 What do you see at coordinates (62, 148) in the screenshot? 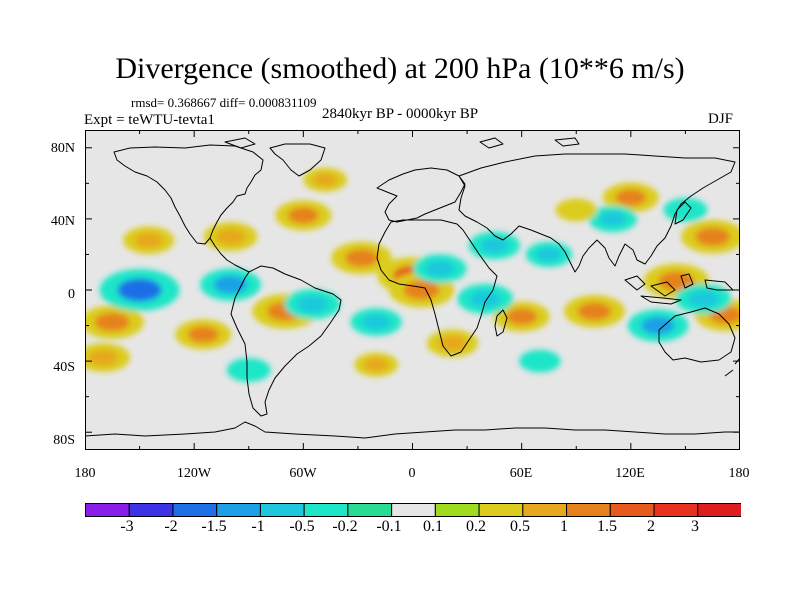
I see `lat-label-80n: 80N` at bounding box center [62, 148].